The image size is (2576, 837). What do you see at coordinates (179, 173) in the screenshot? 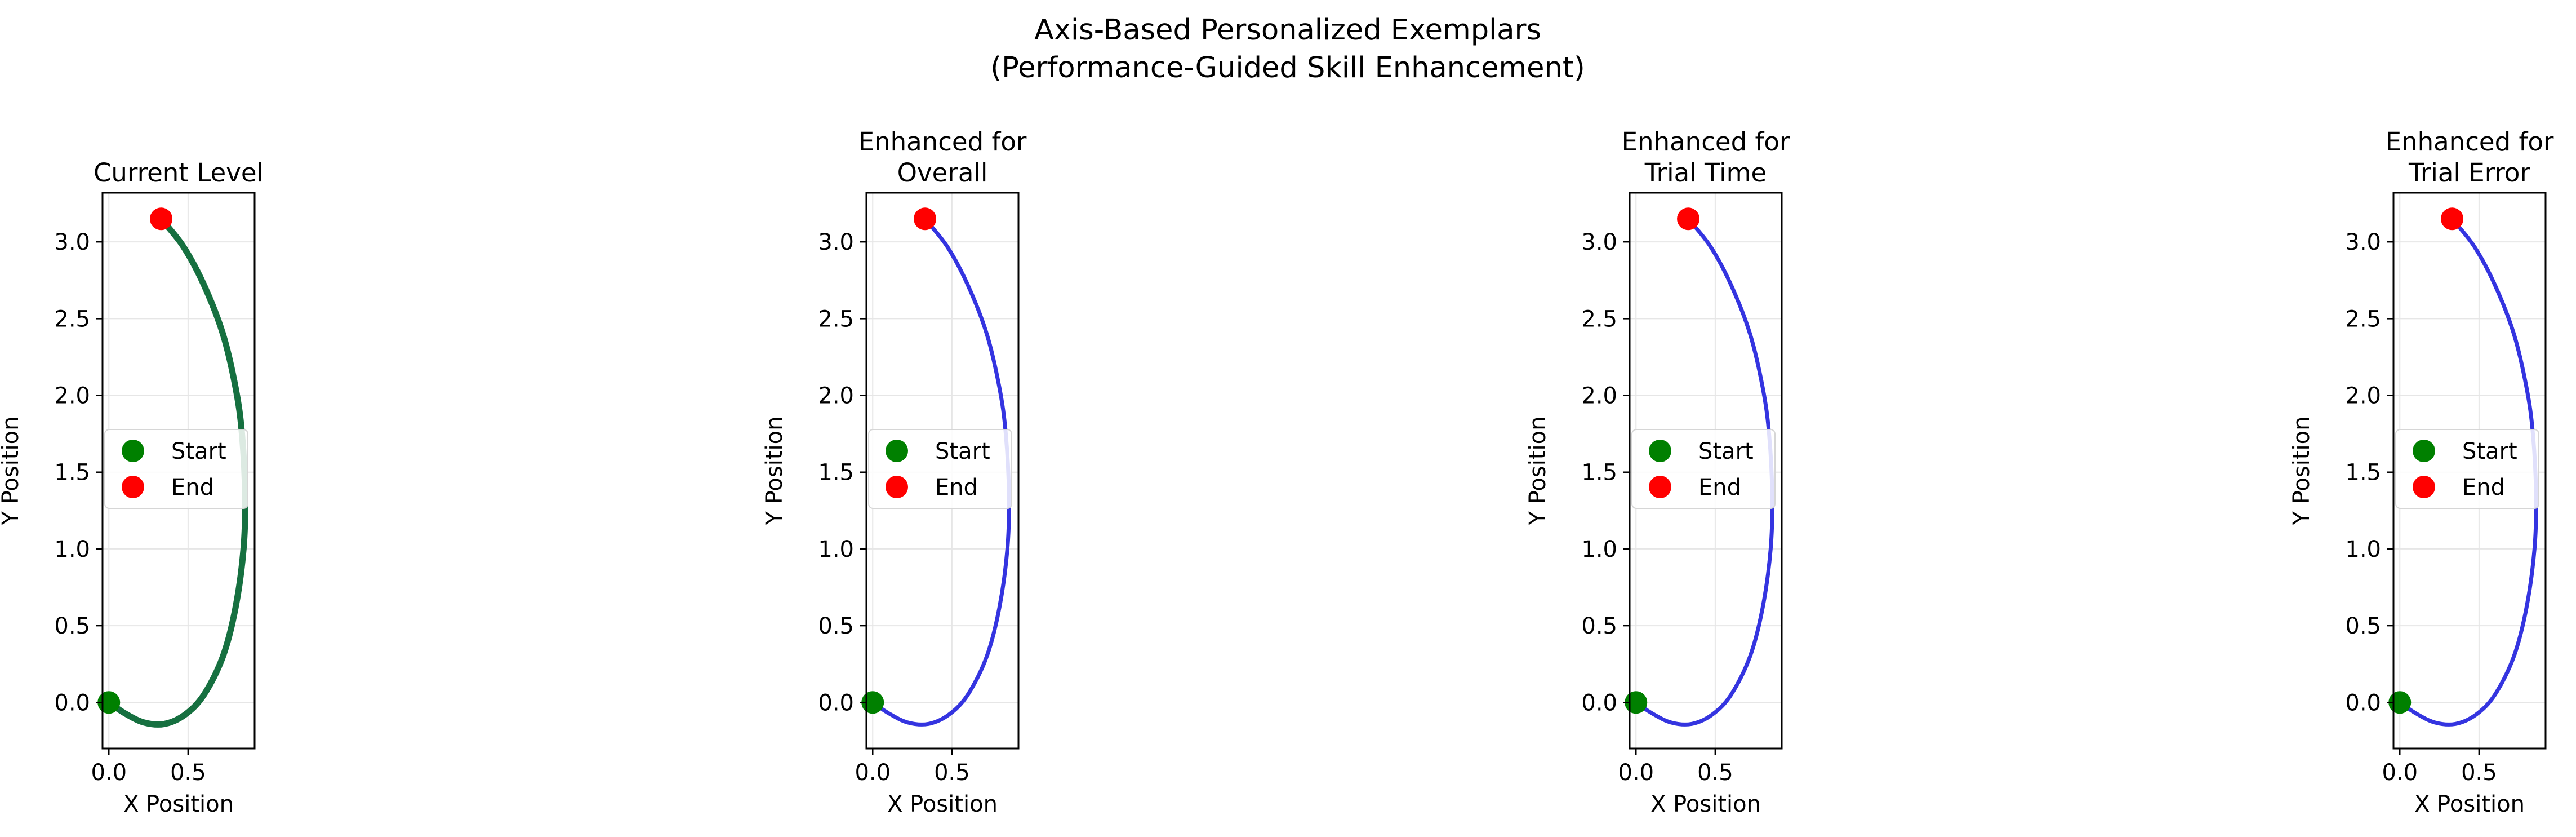
I see `panel-title: Current Level` at bounding box center [179, 173].